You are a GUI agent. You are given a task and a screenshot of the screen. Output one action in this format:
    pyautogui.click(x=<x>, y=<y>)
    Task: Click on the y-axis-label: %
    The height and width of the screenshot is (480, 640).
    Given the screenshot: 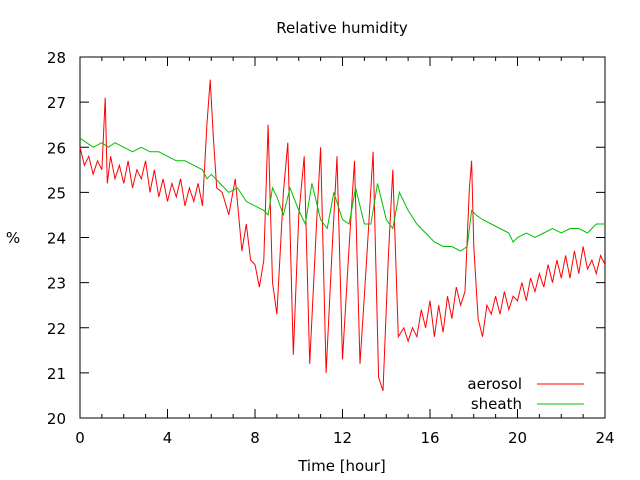 What is the action you would take?
    pyautogui.click(x=13, y=238)
    